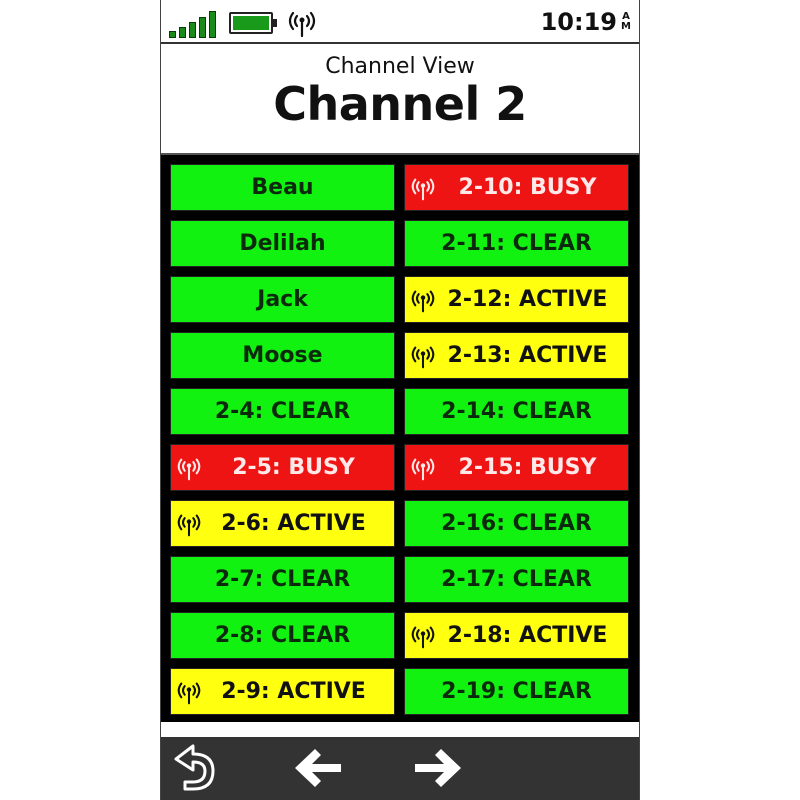  I want to click on channel-cell: 2-10: BUSY, so click(516, 187).